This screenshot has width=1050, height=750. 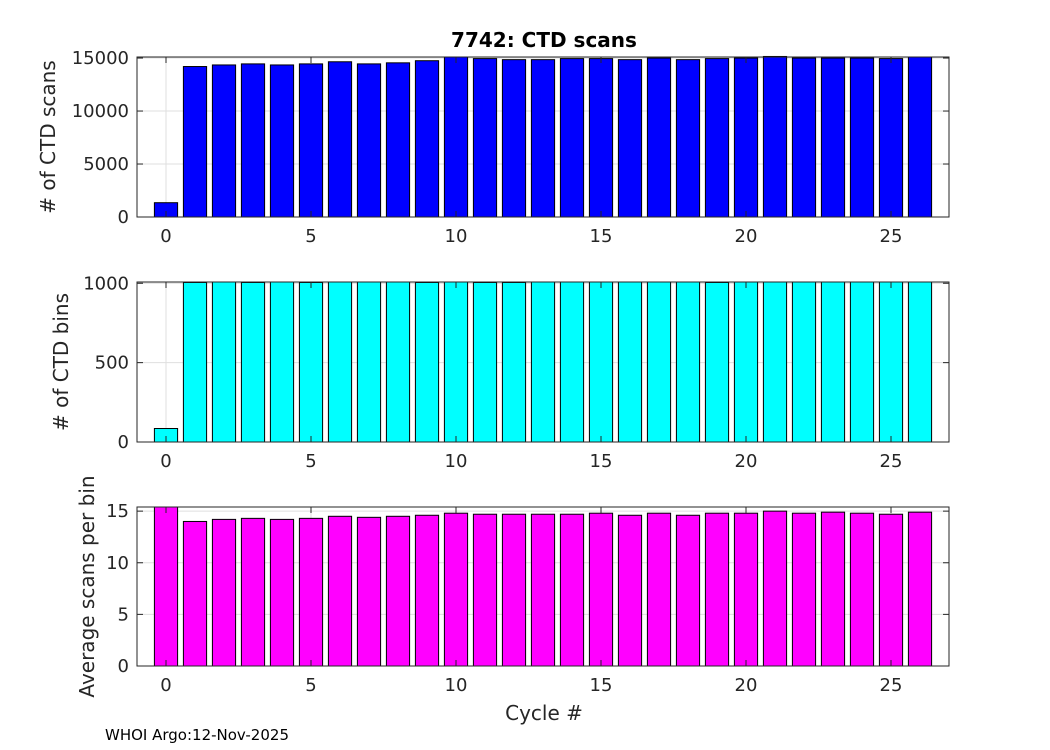 What do you see at coordinates (100, 58) in the screenshot?
I see `y-tick-label: 15000` at bounding box center [100, 58].